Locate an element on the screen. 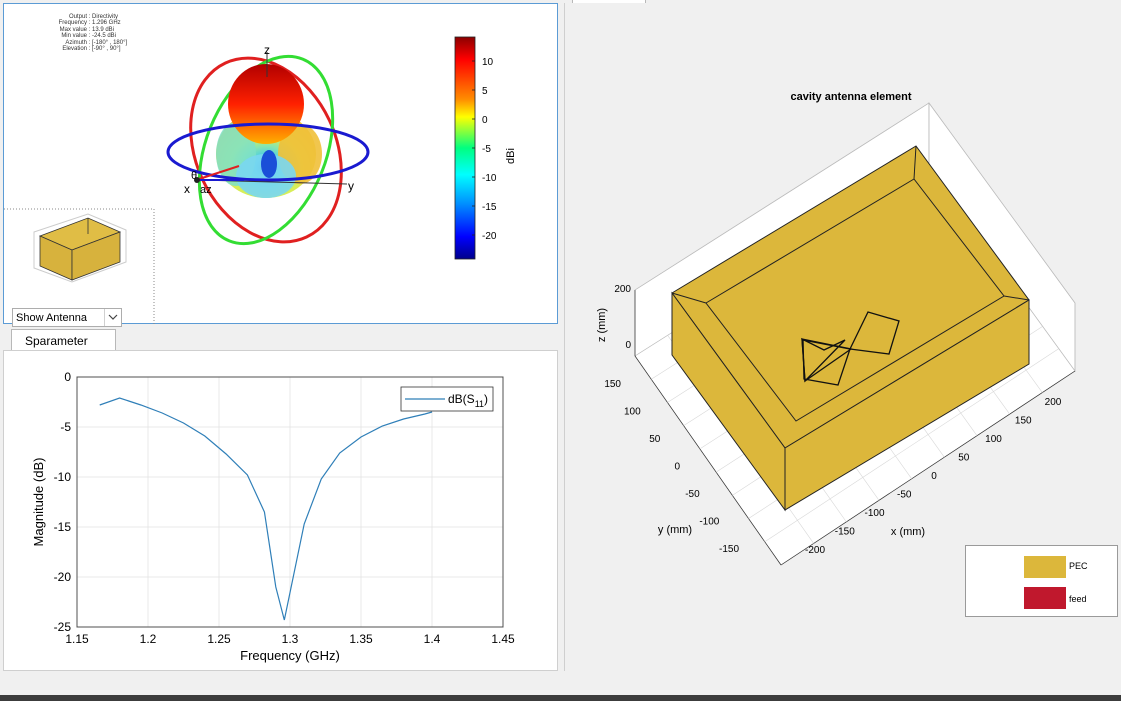 This screenshot has width=1121, height=701. x-tick-label: -200 is located at coordinates (815, 550).